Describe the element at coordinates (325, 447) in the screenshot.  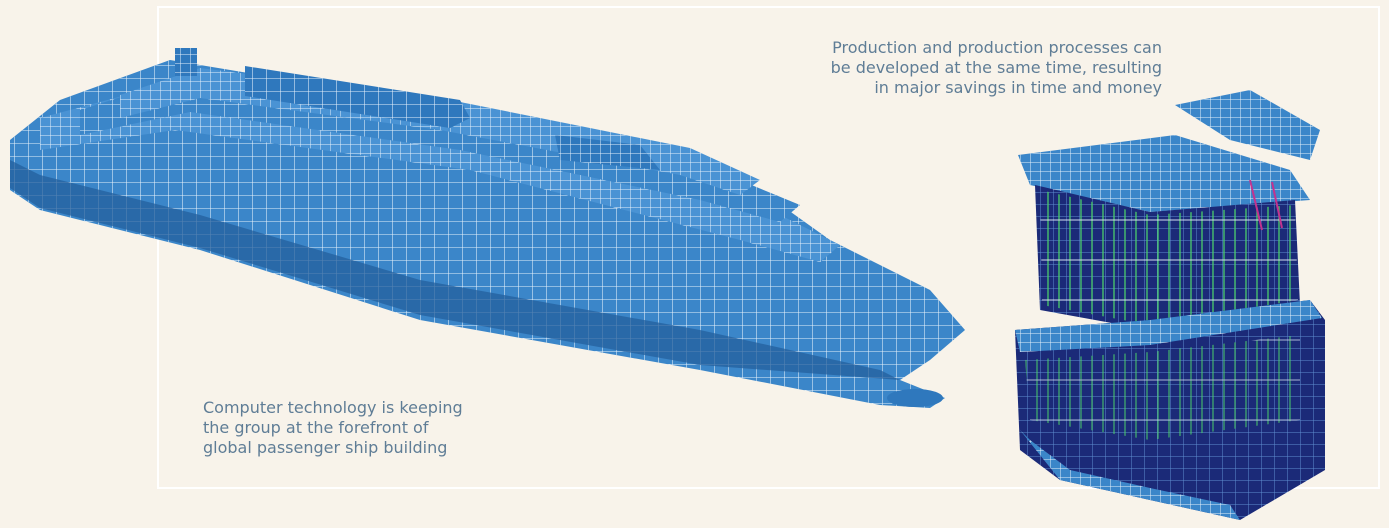
I see `caption-technology-line-3: global passenger ship building` at that location.